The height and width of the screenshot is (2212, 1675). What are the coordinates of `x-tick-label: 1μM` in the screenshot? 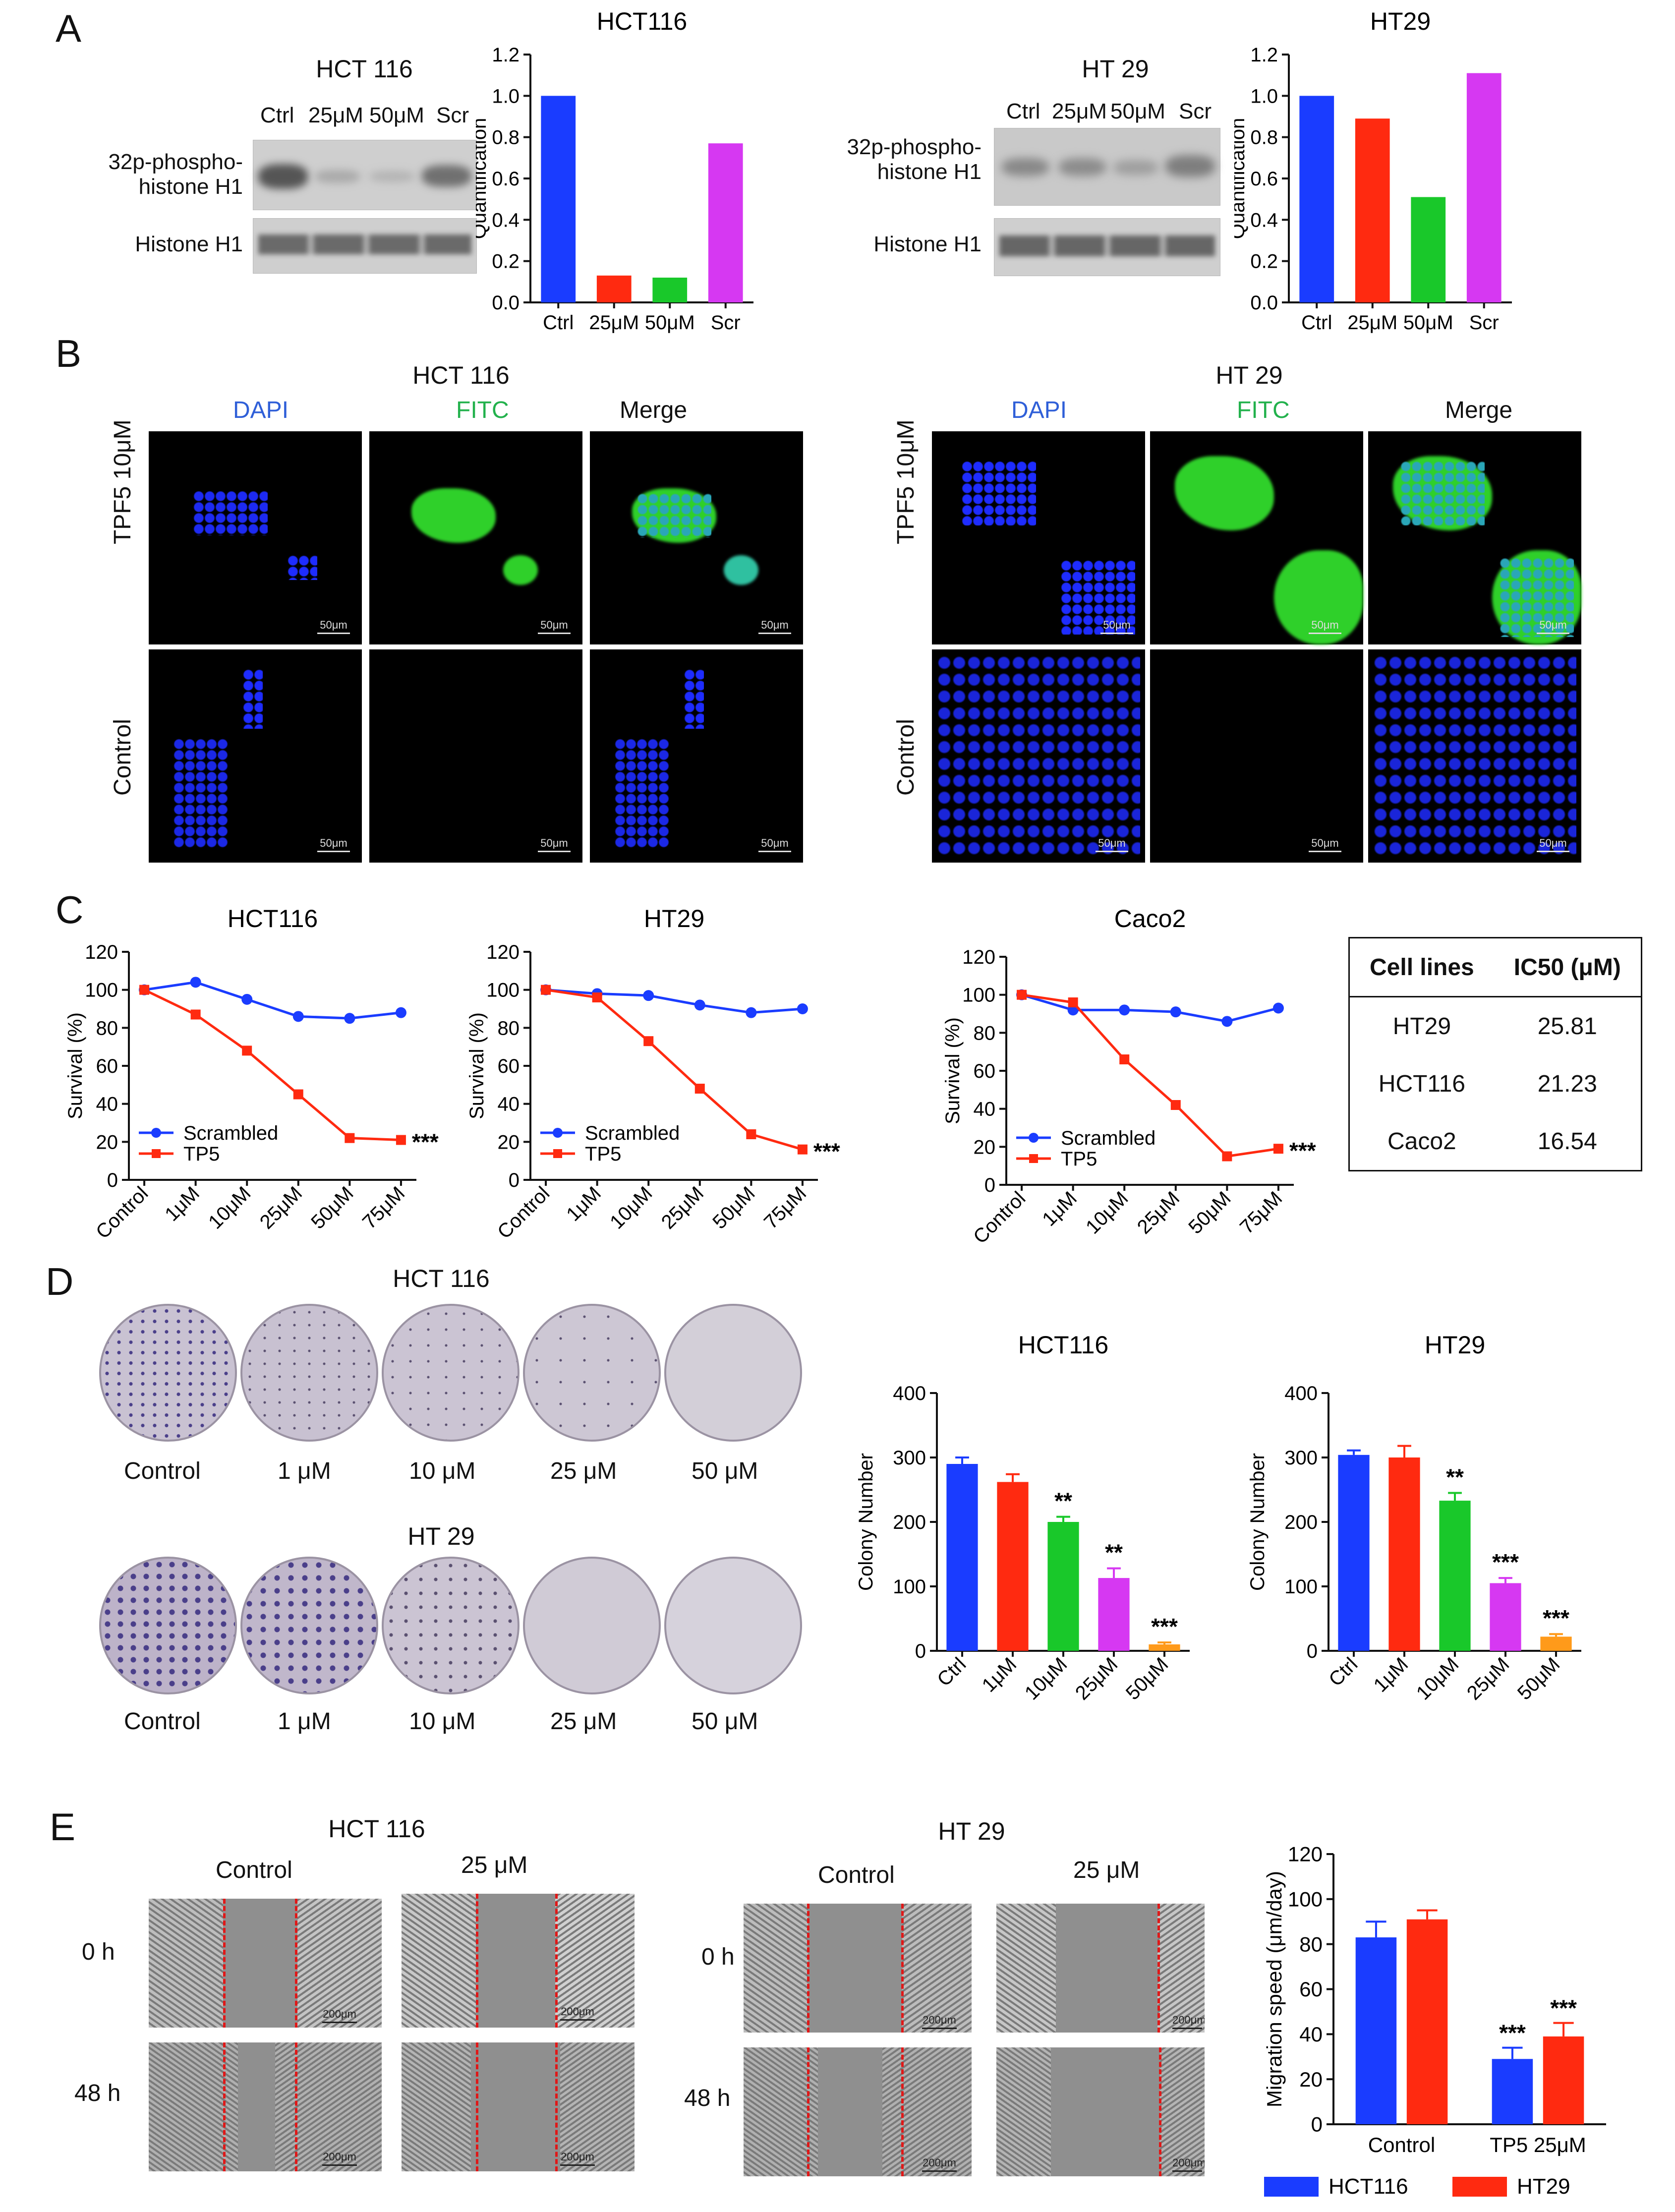 It's located at (1000, 1674).